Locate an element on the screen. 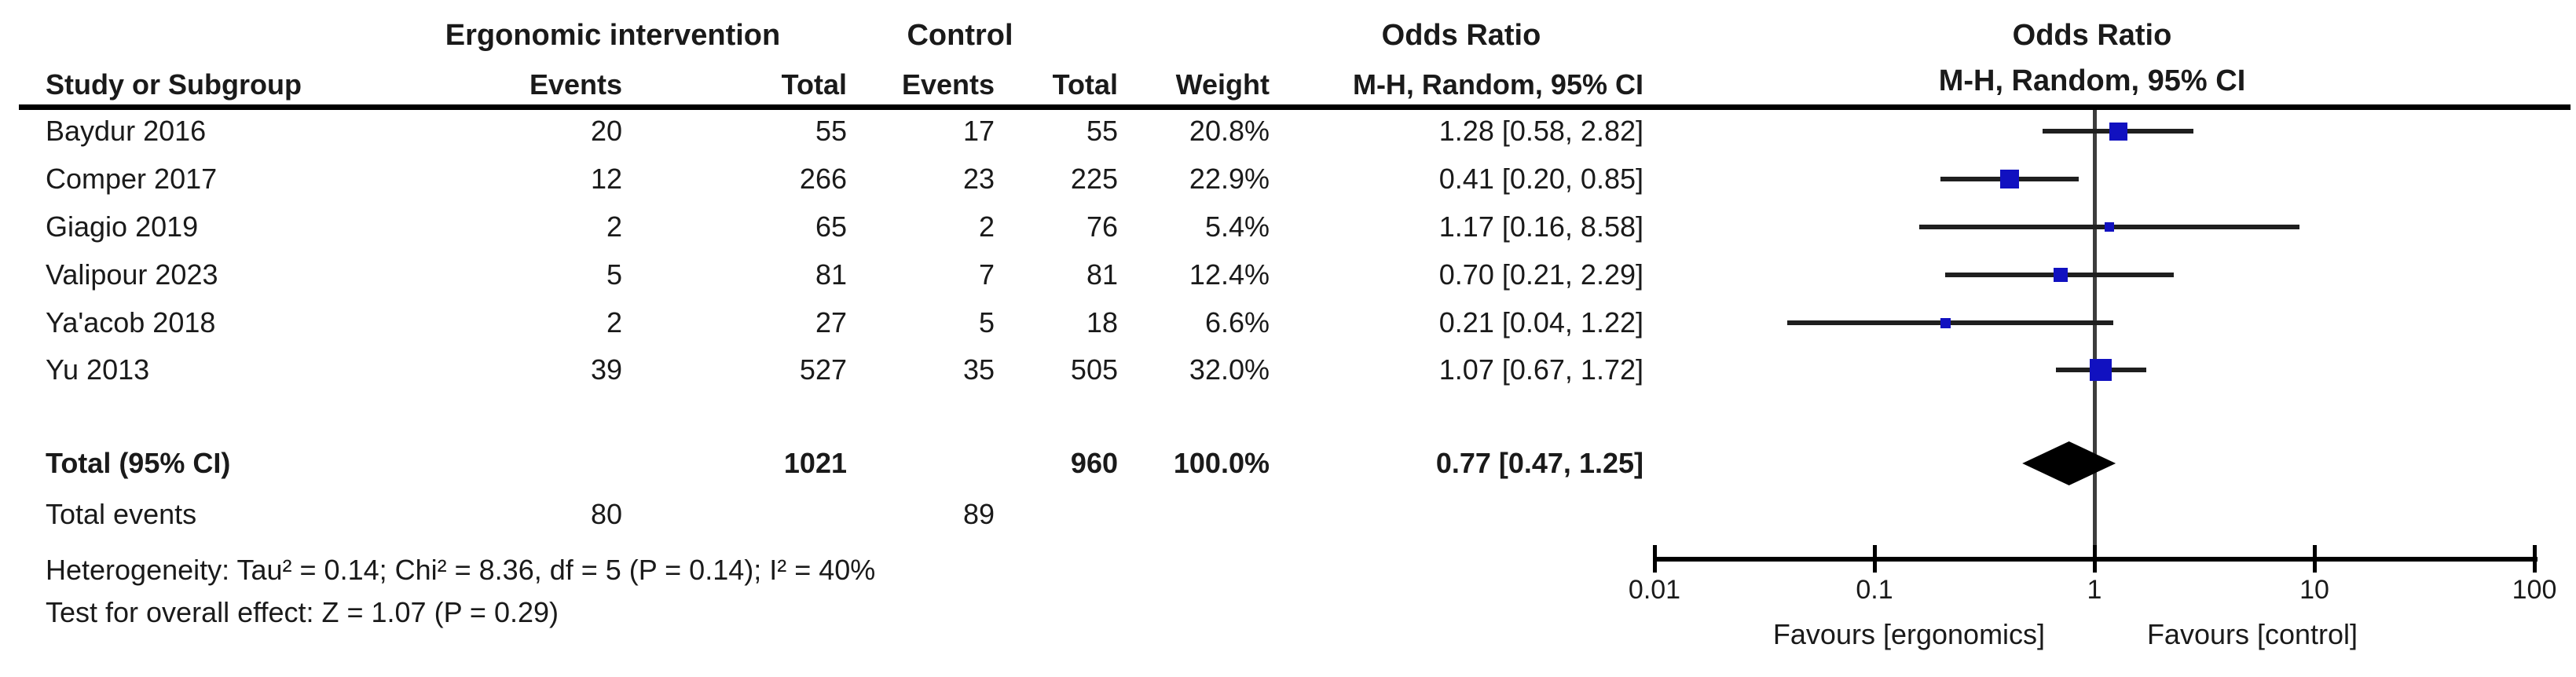 The height and width of the screenshot is (677, 2576). total-events-label: Total events is located at coordinates (121, 514).